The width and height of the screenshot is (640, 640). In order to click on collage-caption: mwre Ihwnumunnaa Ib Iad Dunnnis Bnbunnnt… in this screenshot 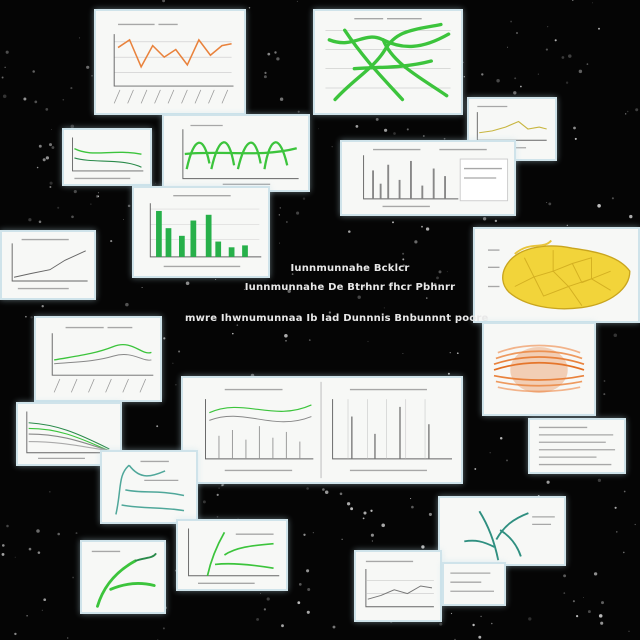, I will do `click(337, 318)`.